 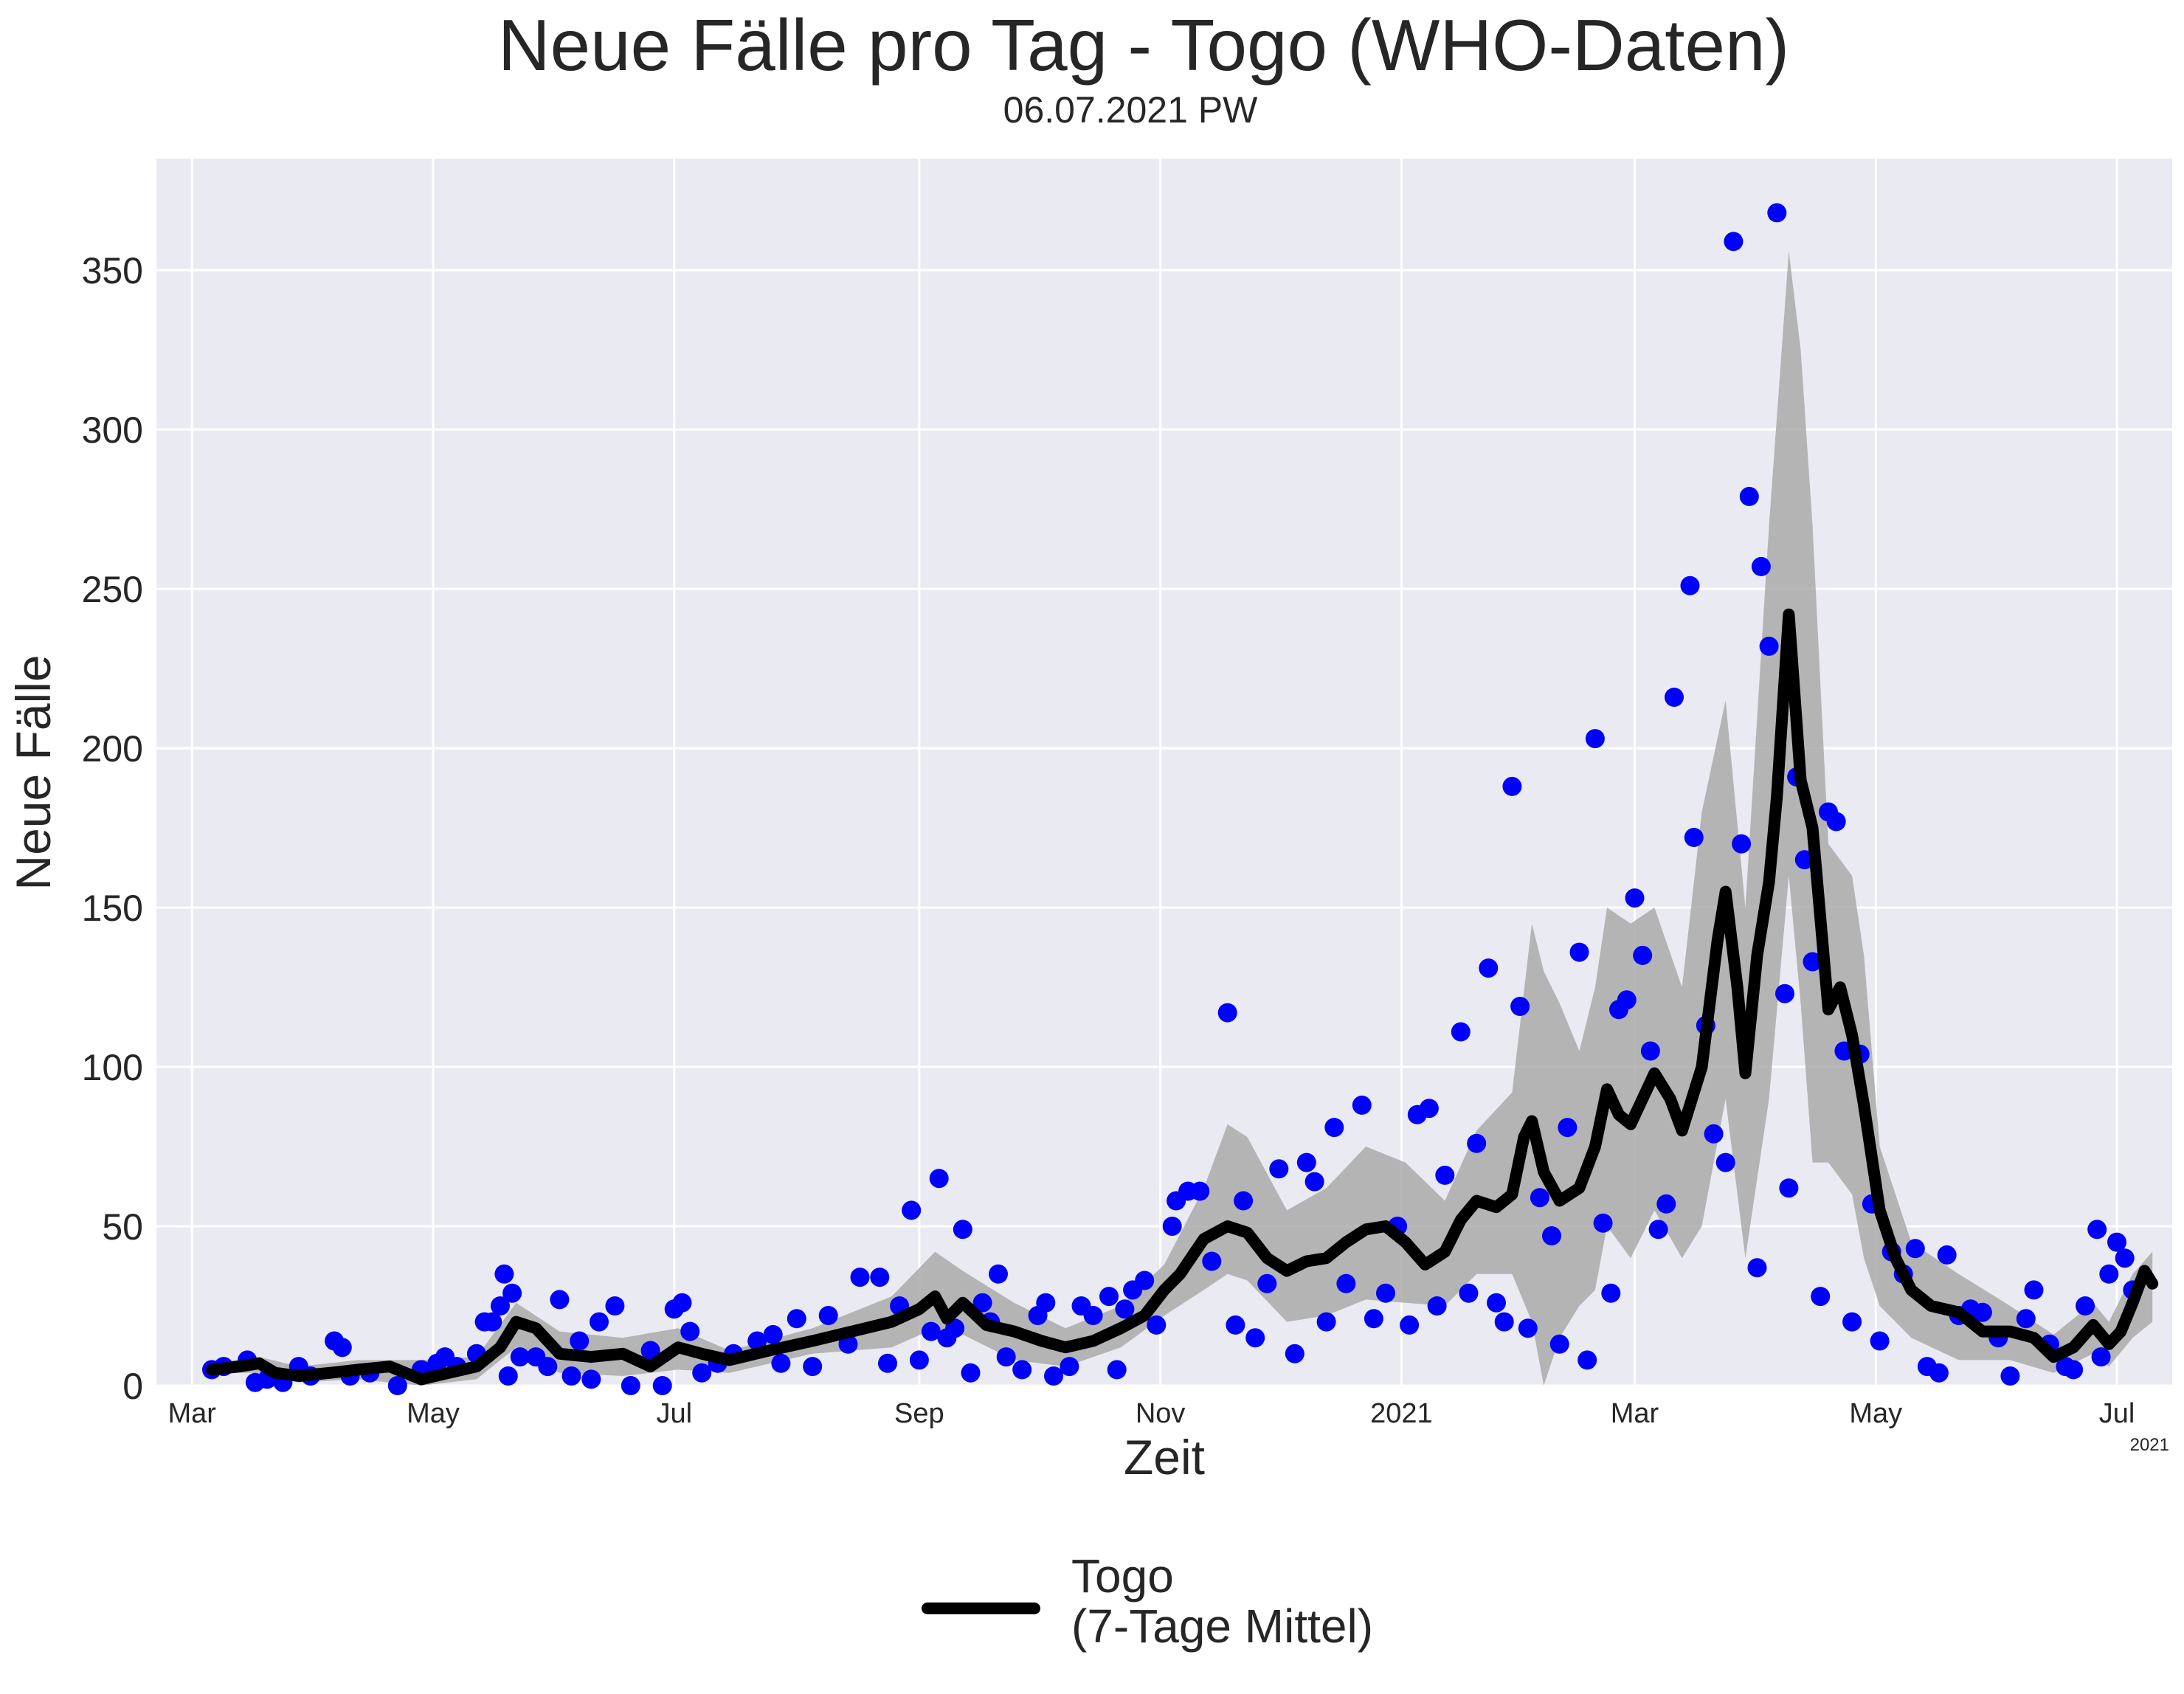 What do you see at coordinates (133, 1386) in the screenshot?
I see `y-tick-label: 0` at bounding box center [133, 1386].